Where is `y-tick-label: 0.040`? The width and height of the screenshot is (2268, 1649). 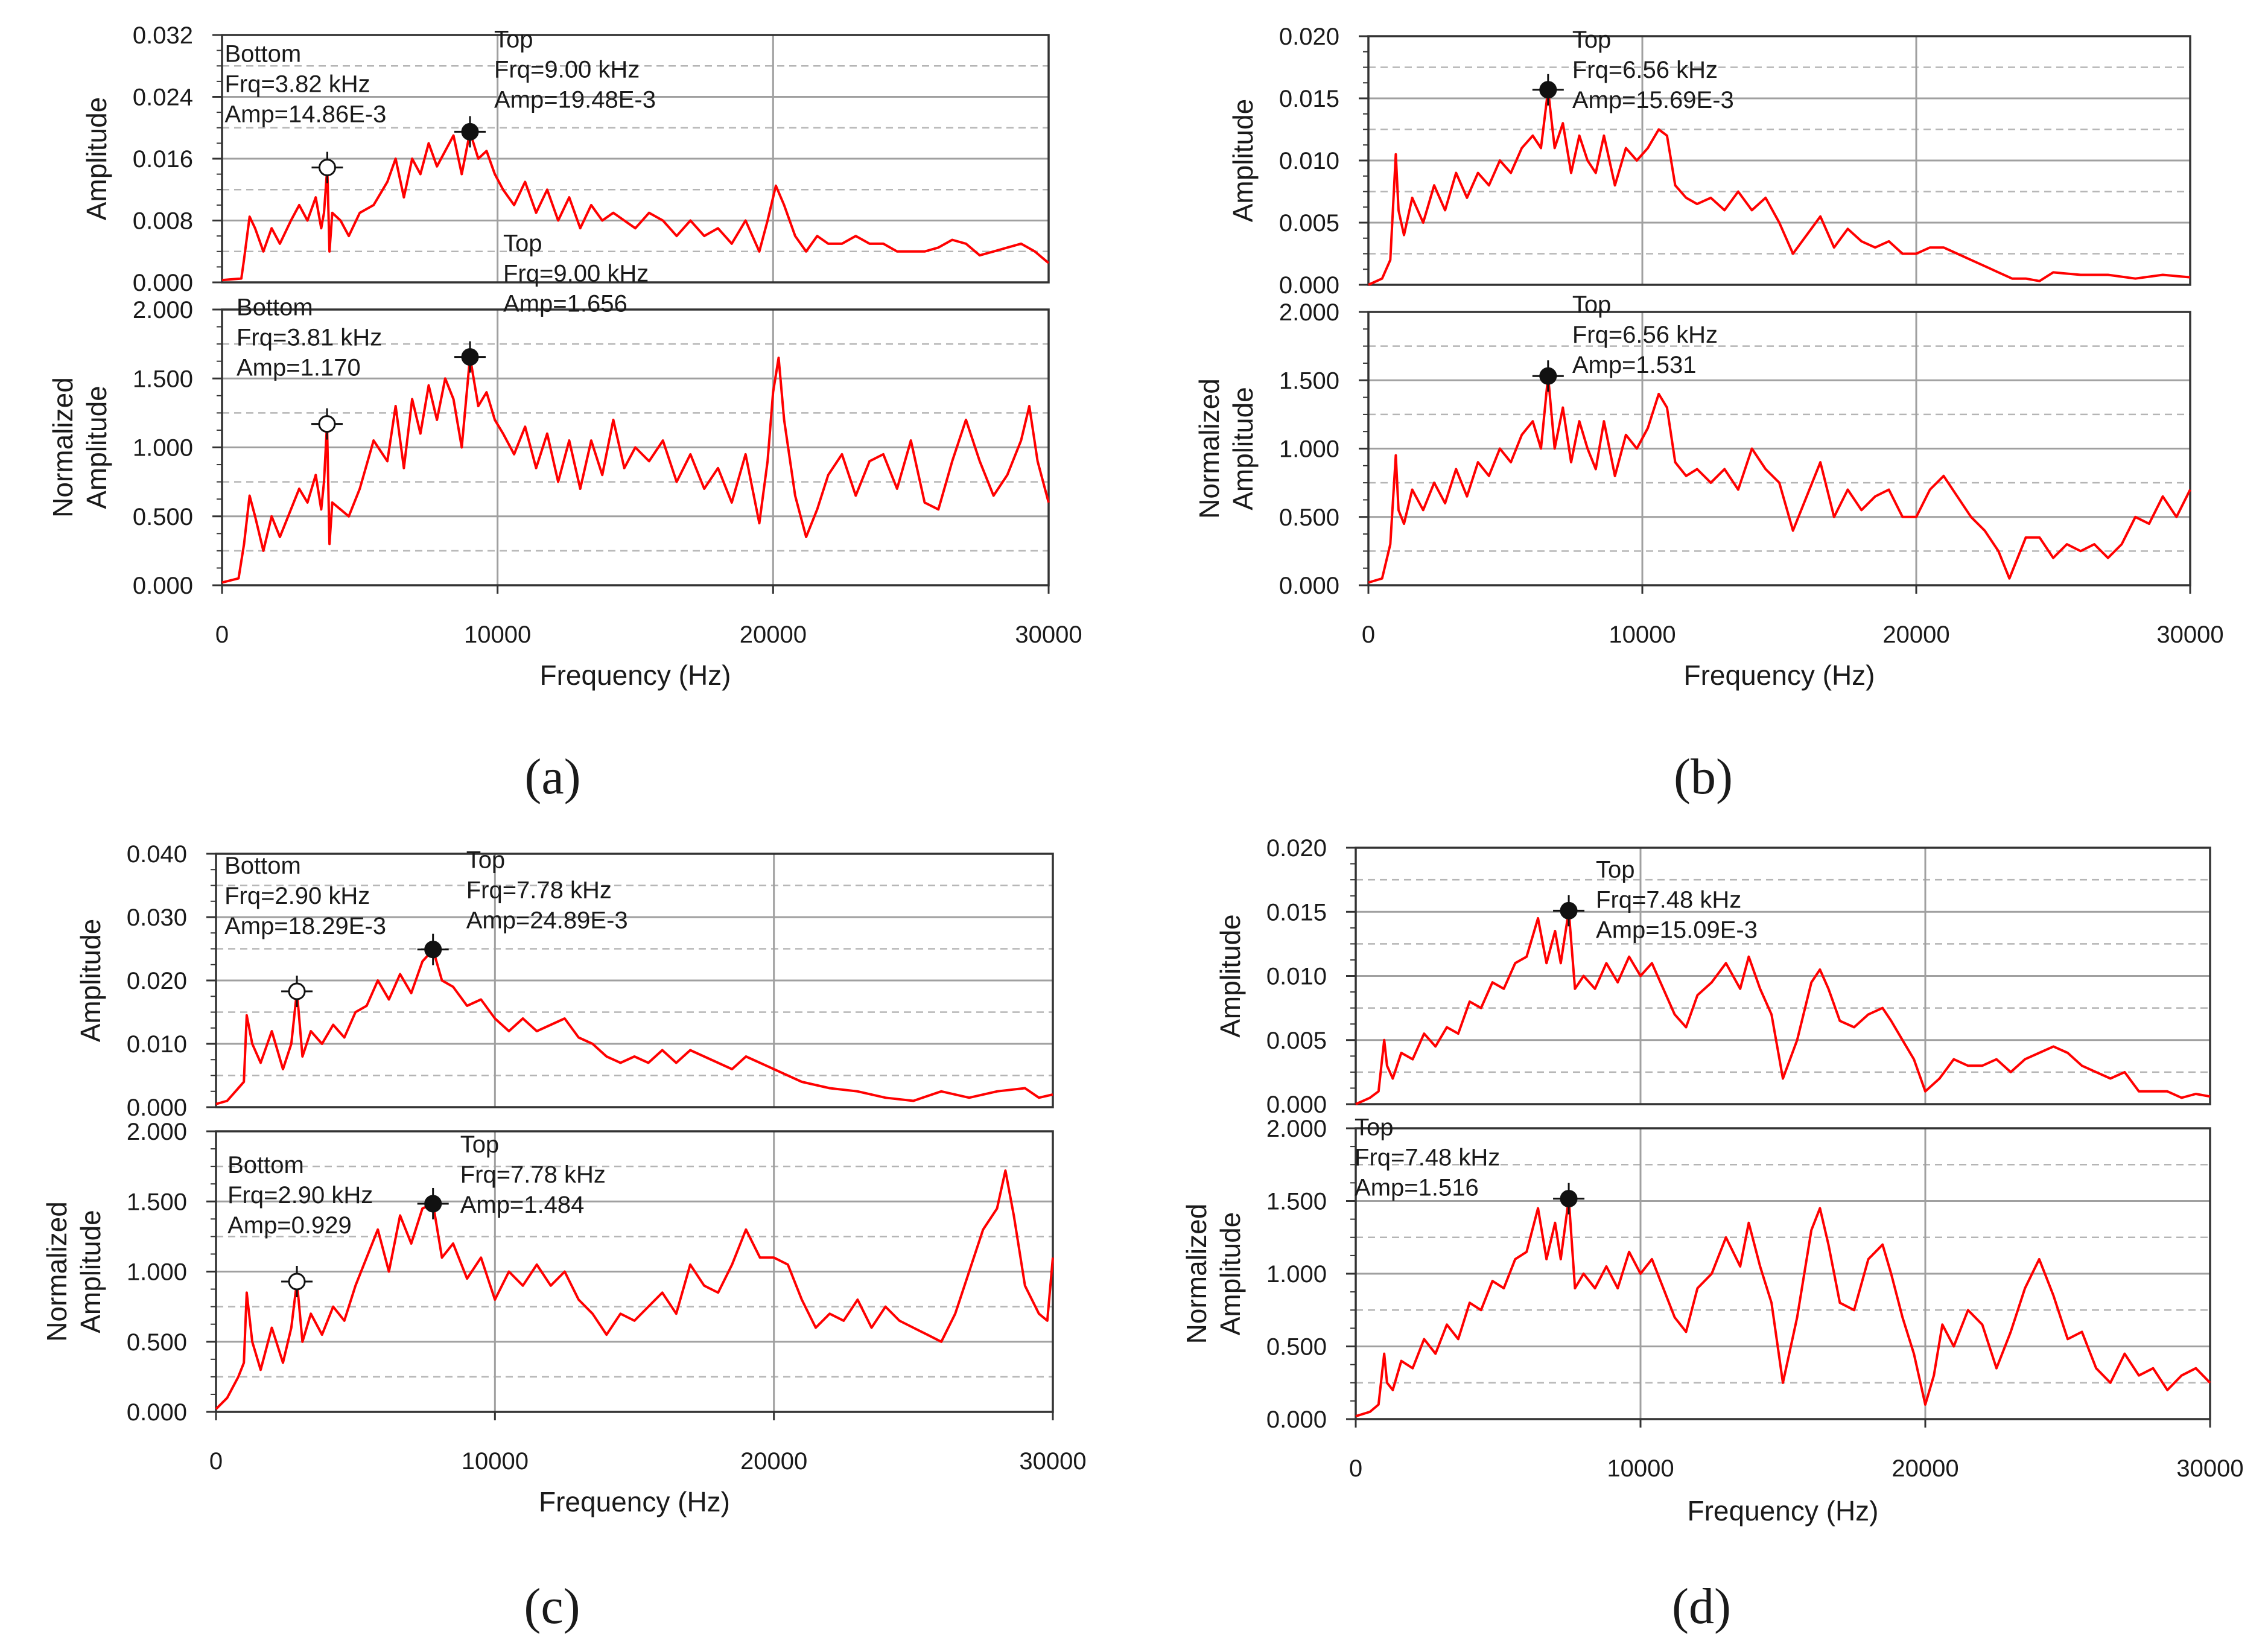
y-tick-label: 0.040 is located at coordinates (157, 854).